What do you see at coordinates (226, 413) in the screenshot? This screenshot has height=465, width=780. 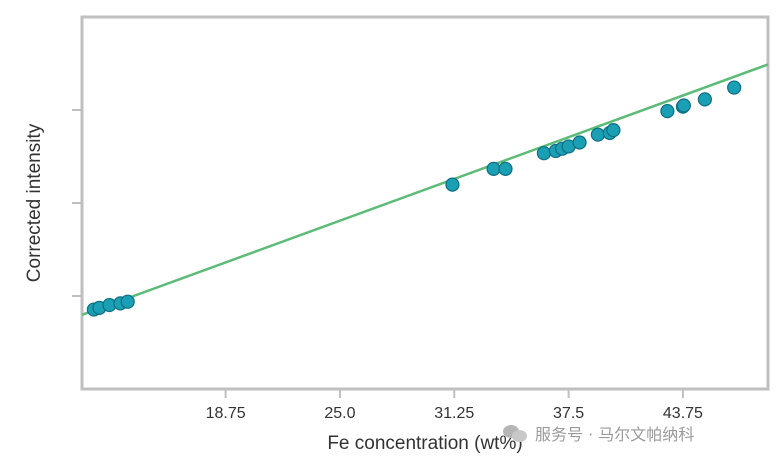 I see `x-tick-label: 18.75` at bounding box center [226, 413].